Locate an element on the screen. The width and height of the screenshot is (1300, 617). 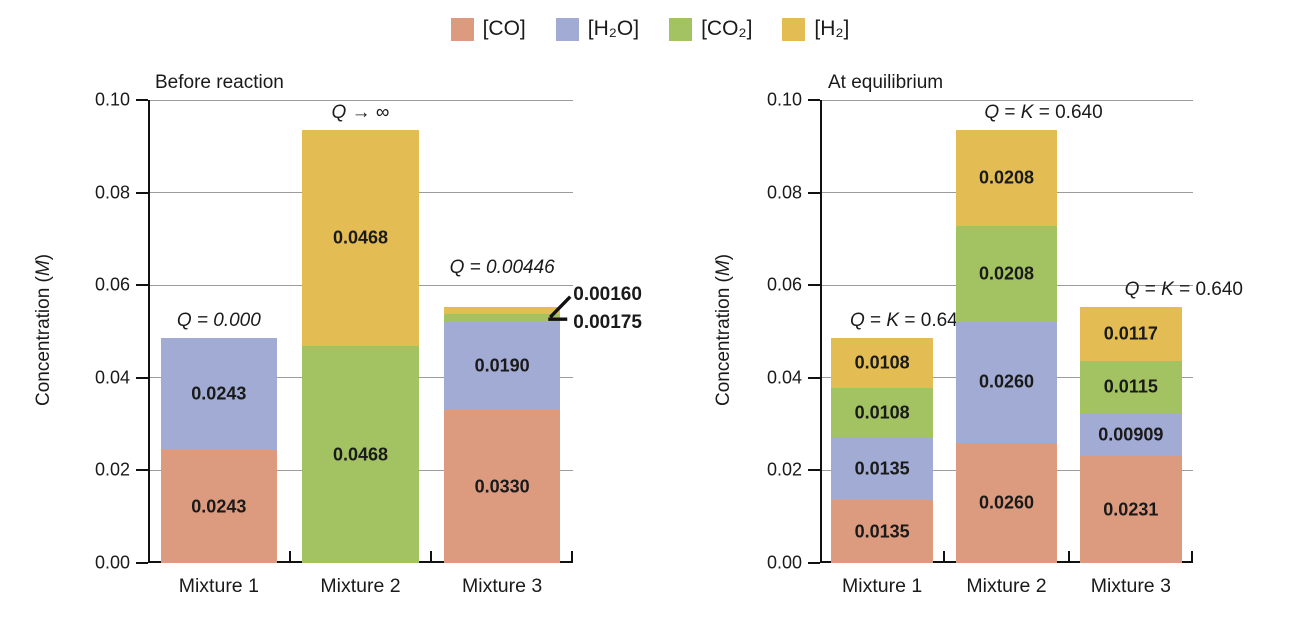
bar-annotation: Q = 0.000 is located at coordinates (219, 321).